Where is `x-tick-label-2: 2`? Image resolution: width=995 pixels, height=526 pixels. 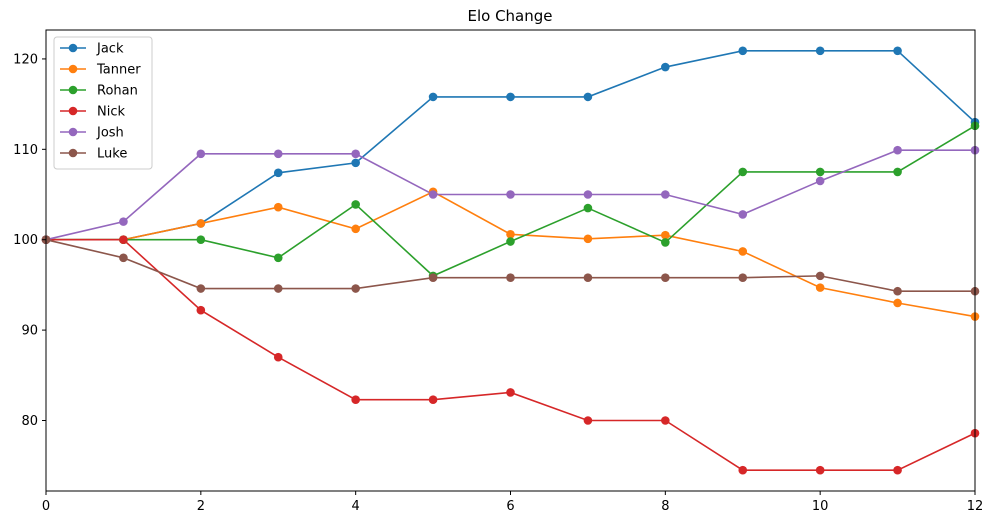 x-tick-label-2: 2 is located at coordinates (201, 506).